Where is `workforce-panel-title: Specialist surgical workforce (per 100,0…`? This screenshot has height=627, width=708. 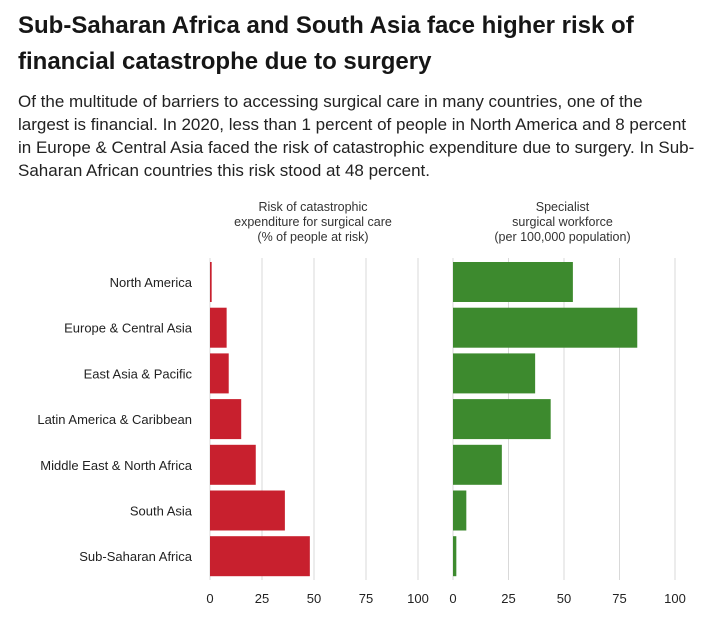
workforce-panel-title: Specialist surgical workforce (per 100,0… is located at coordinates (562, 222).